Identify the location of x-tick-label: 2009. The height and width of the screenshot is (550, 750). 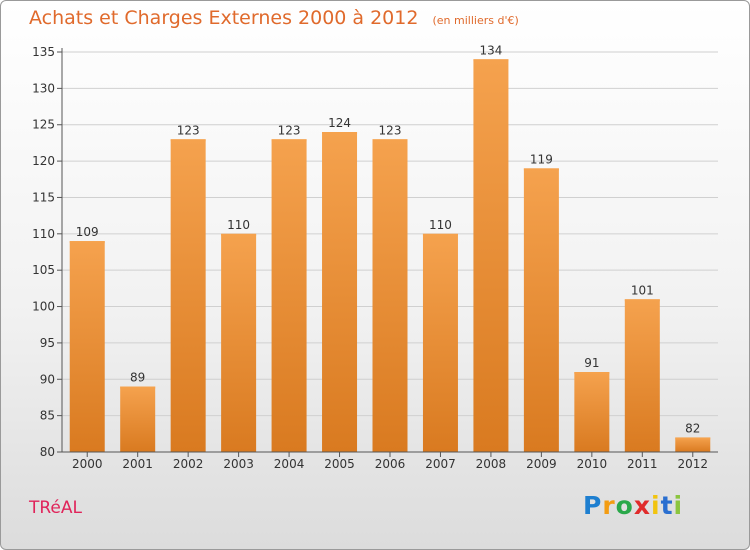
(541, 464).